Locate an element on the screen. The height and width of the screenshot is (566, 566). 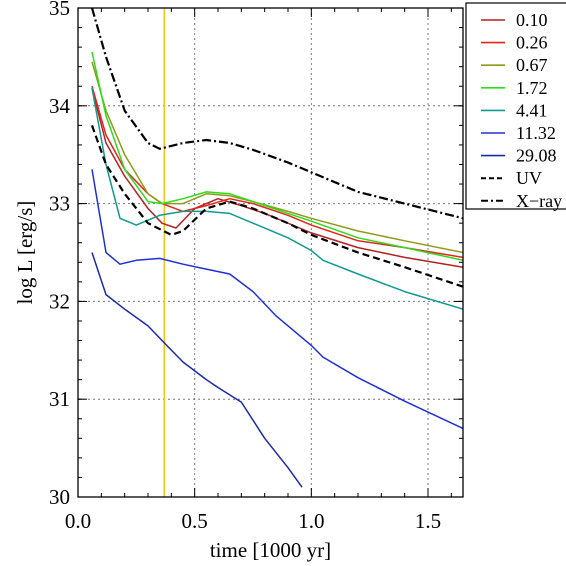
y-tick-label: 35 is located at coordinates (59, 10).